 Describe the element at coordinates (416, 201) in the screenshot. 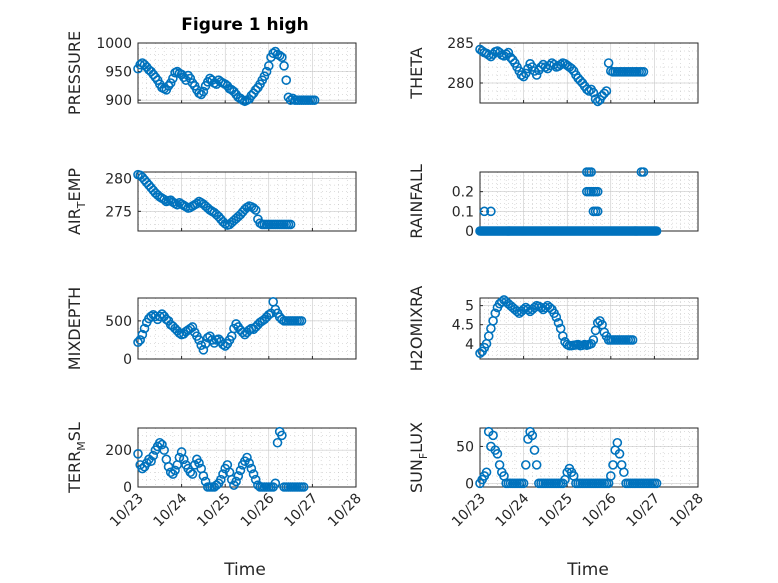

I see `y-axis-label: RAINFALL` at that location.